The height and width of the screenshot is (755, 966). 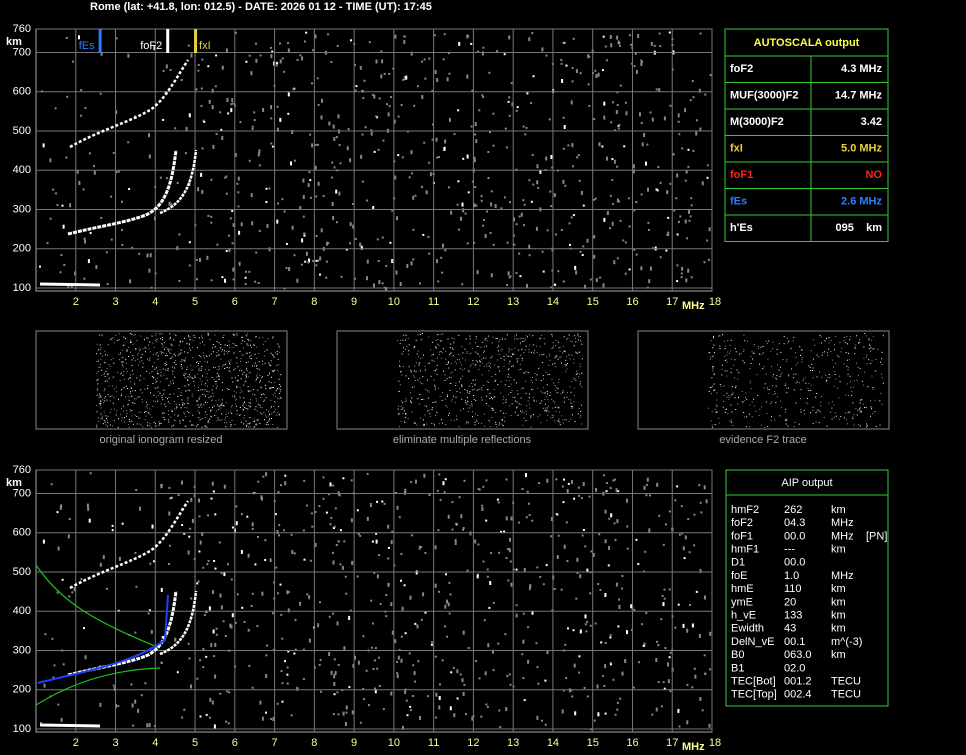 I want to click on thumbnail-caption: original ionogram resized, so click(x=161, y=440).